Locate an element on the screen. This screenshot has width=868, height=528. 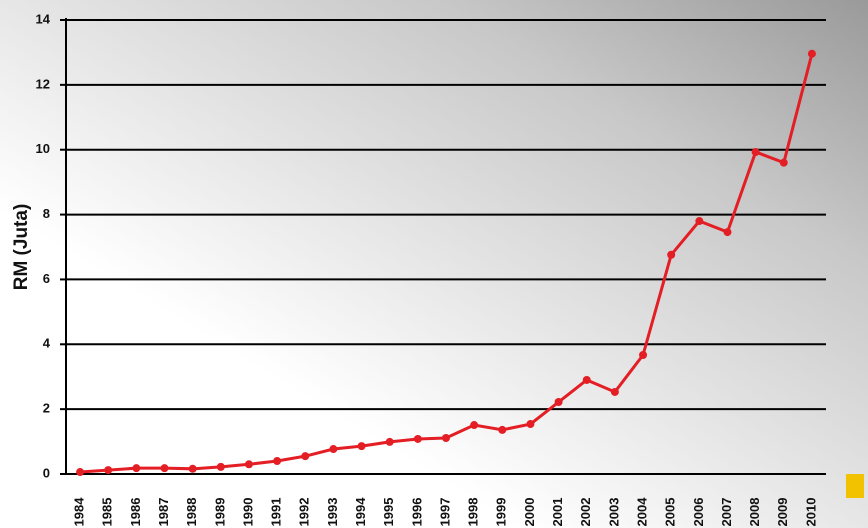
x-tick-label: 2010 is located at coordinates (810, 512).